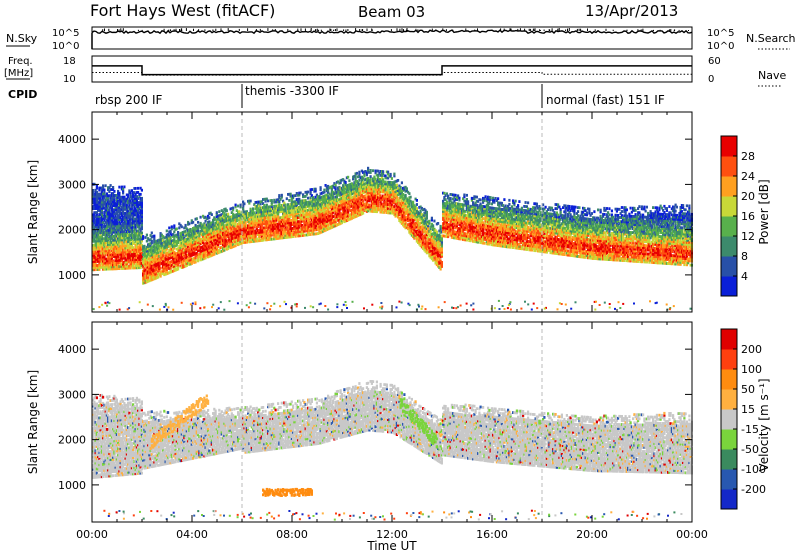 This screenshot has width=800, height=558. I want to click on freq-panel-frame, so click(392, 69).